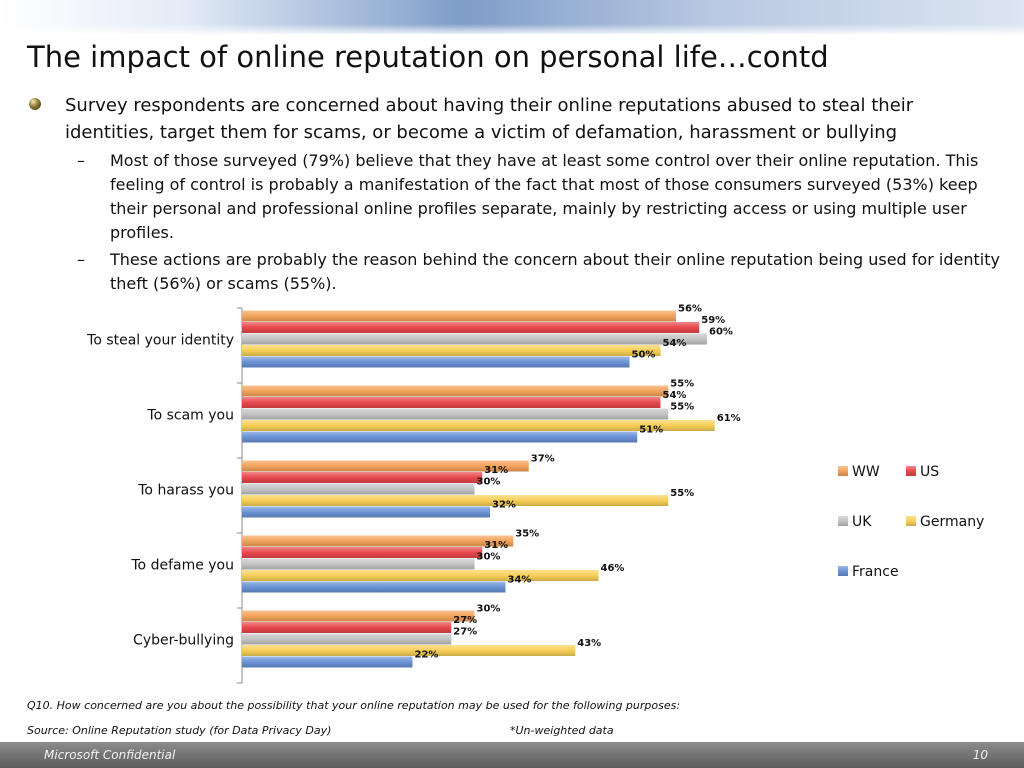 This screenshot has height=768, width=1024. Describe the element at coordinates (35, 104) in the screenshot. I see `bullet-icon` at that location.